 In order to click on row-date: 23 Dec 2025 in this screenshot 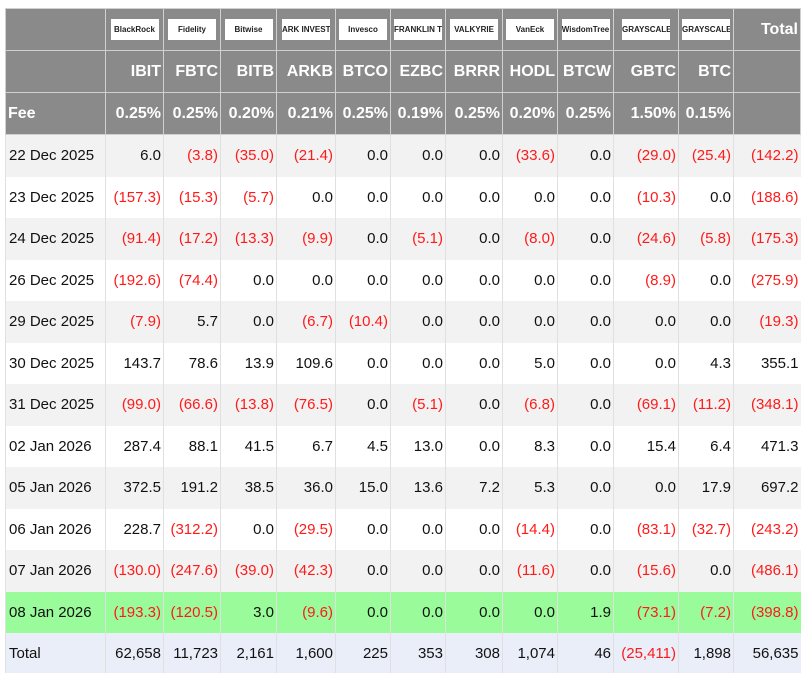, I will do `click(55, 197)`.